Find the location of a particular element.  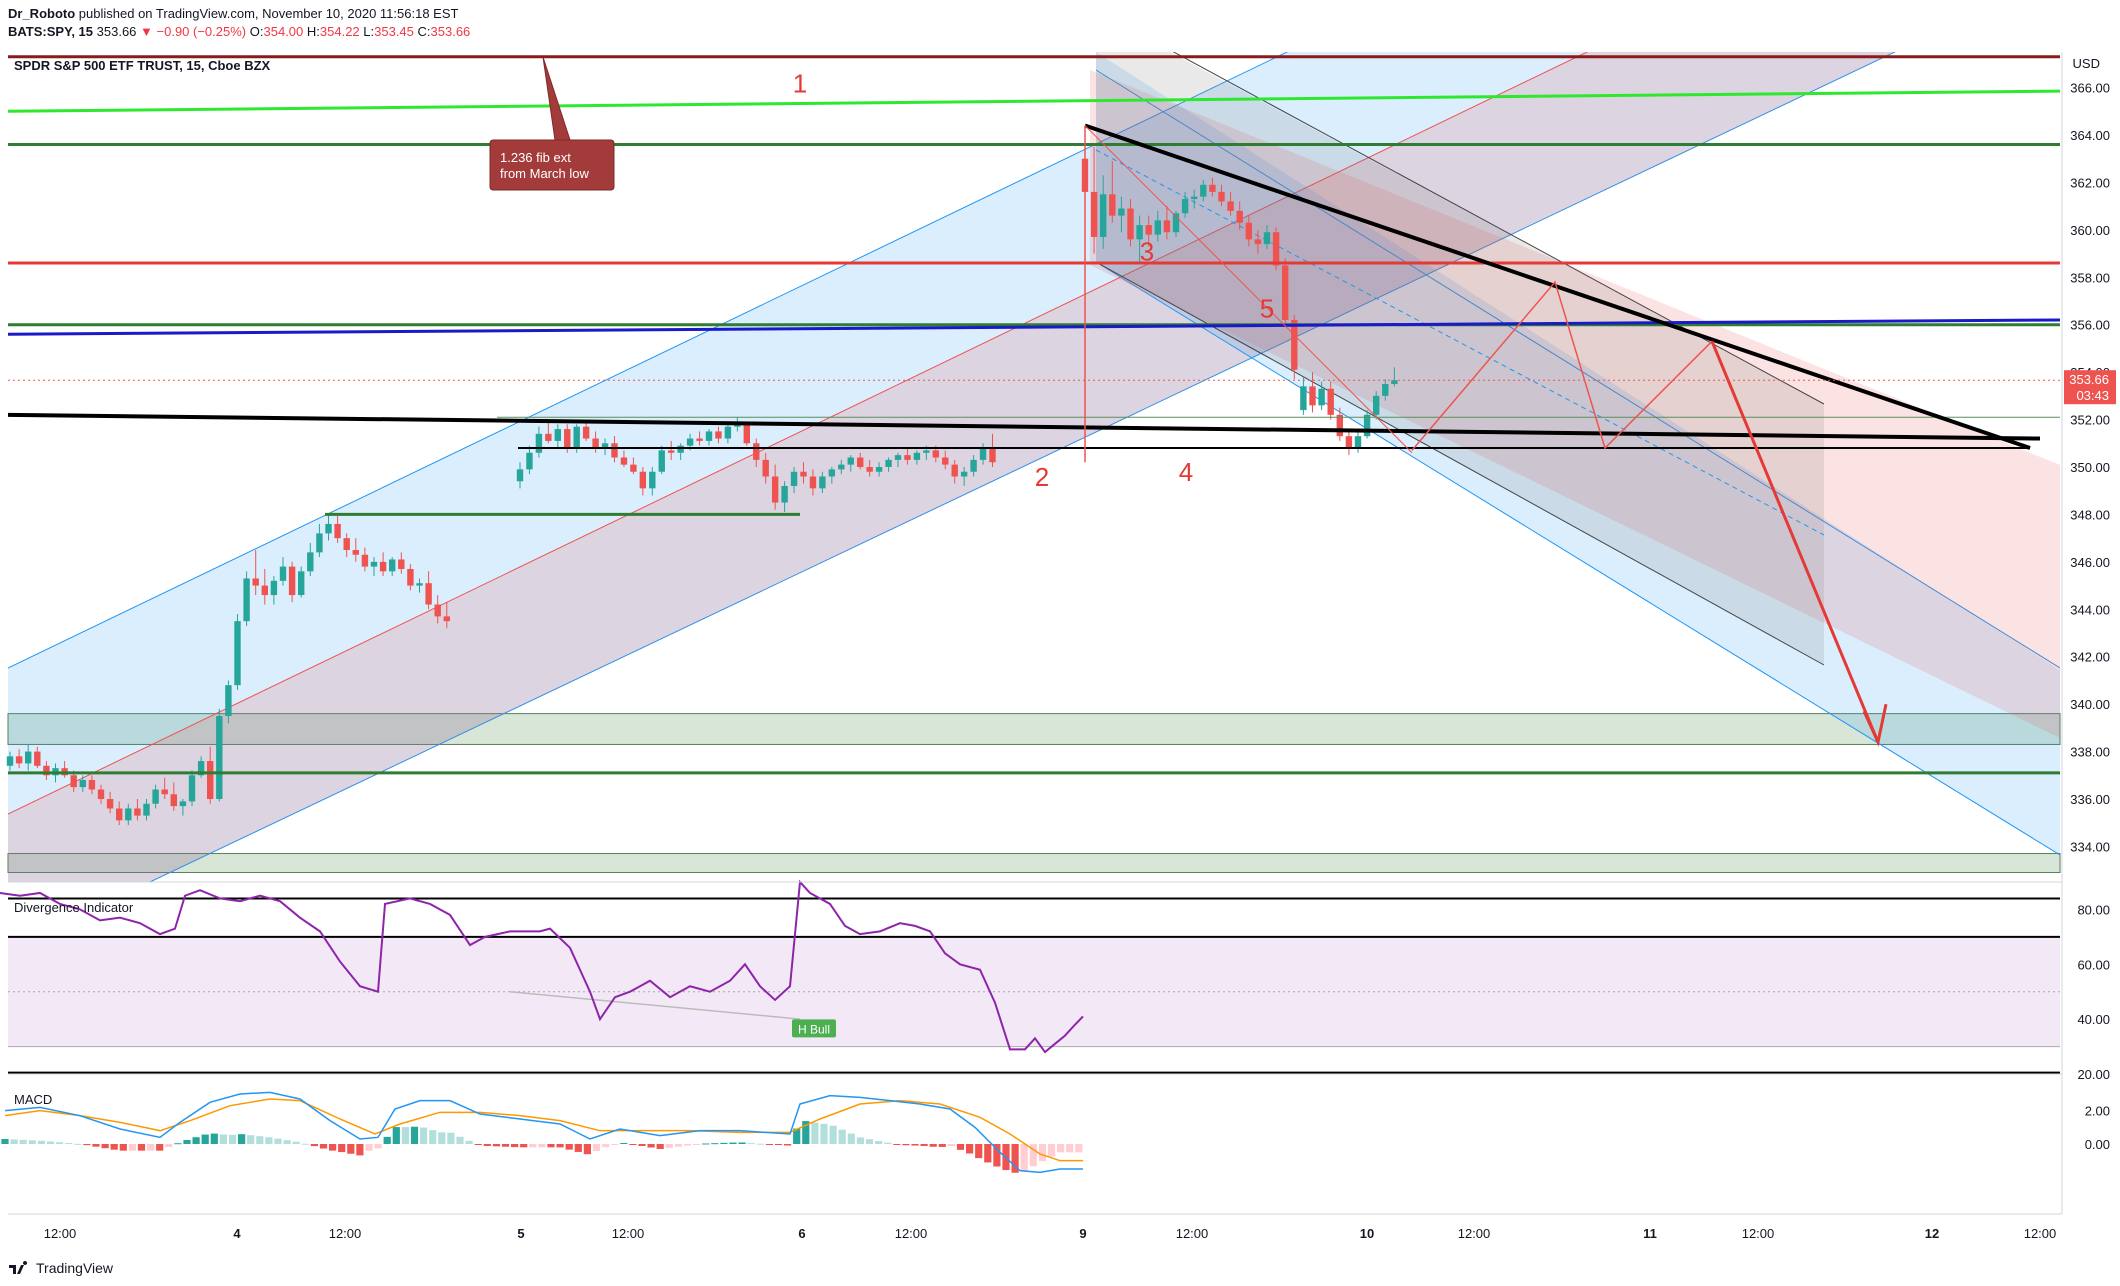

gray-channel-mid is located at coordinates (1460, 342).